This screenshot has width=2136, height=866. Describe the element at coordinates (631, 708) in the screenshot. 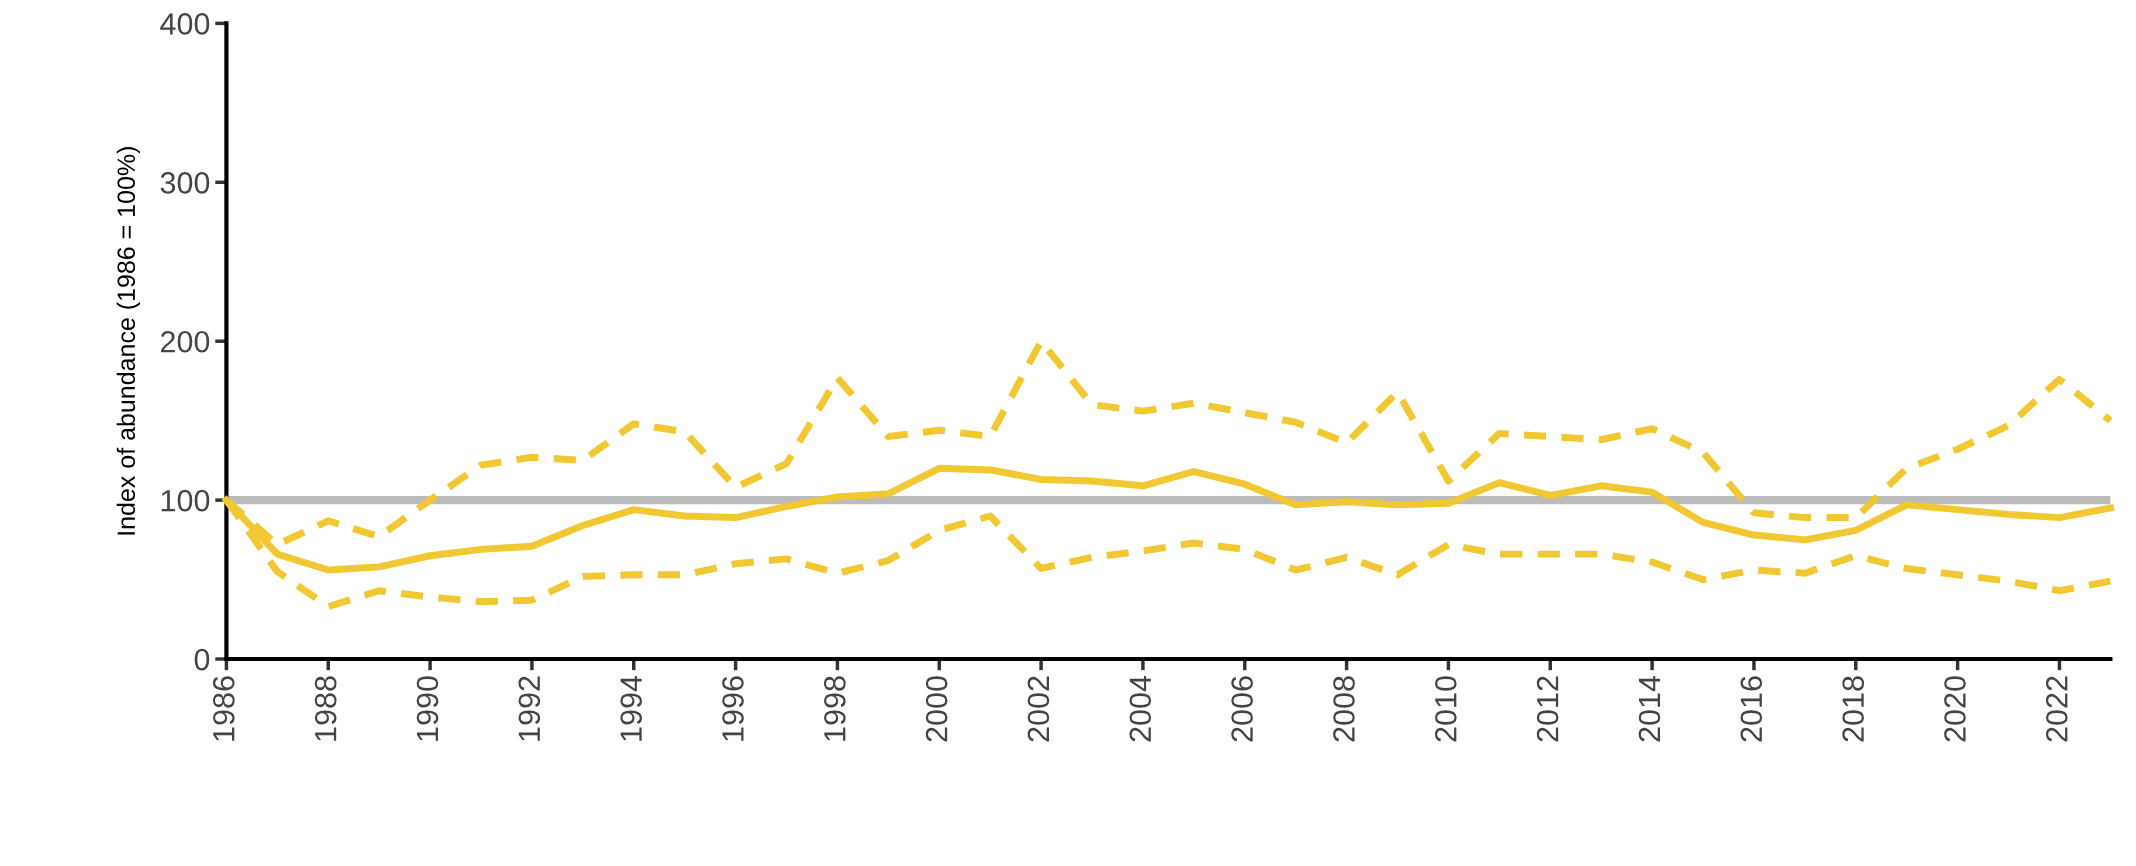

I see `x-tick-label: 1994` at that location.